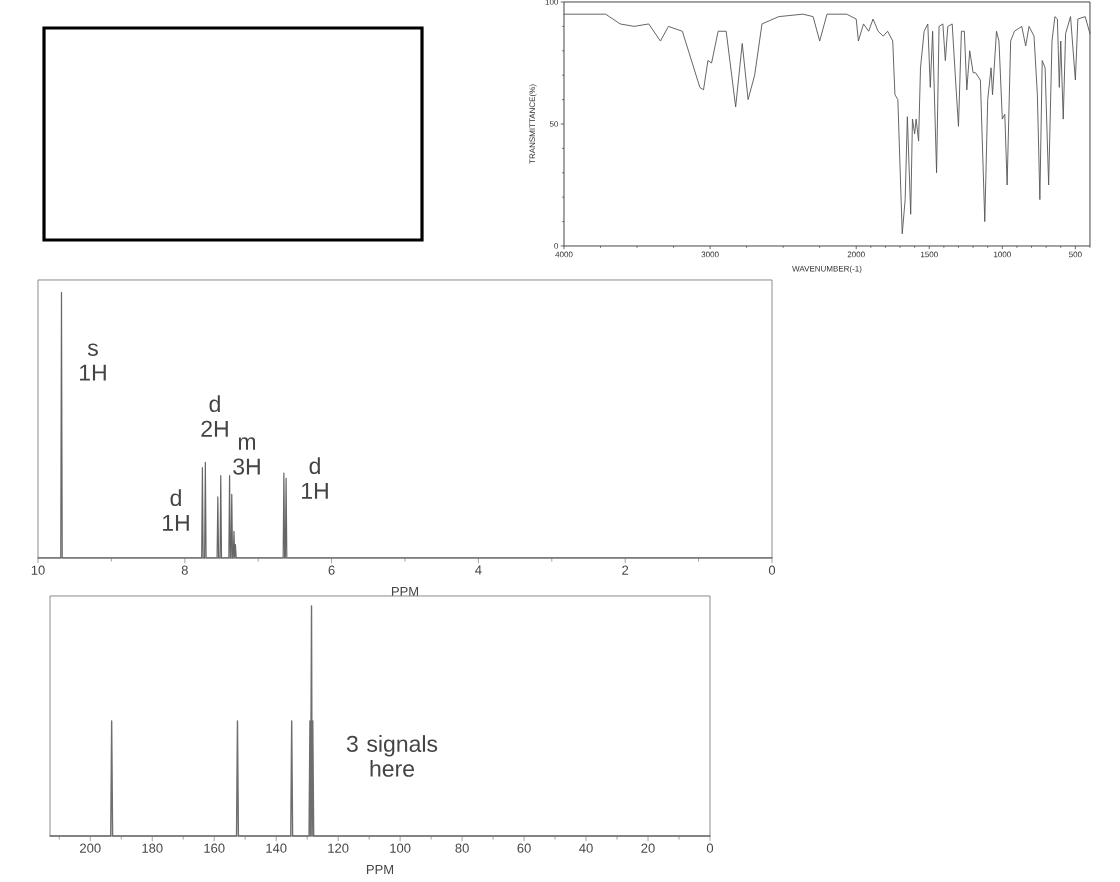 This screenshot has height=882, width=1120. What do you see at coordinates (246, 456) in the screenshot?
I see `annotation: m 3H` at bounding box center [246, 456].